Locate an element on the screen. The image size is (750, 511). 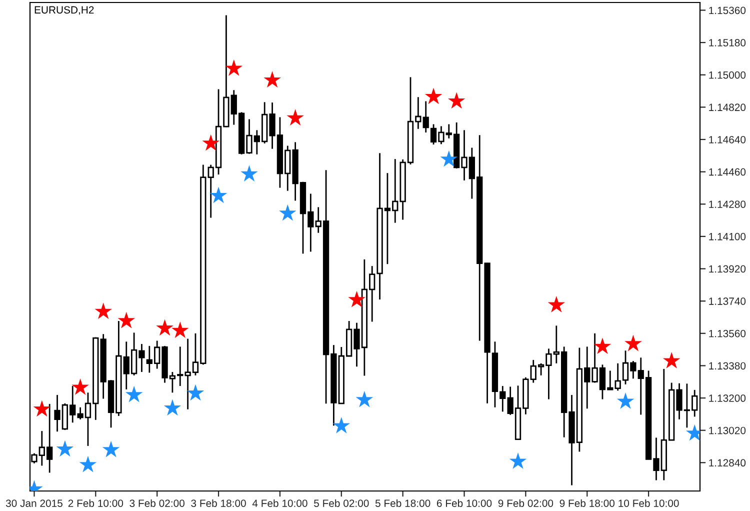
y-tick-label: 1.13560 is located at coordinates (727, 334).